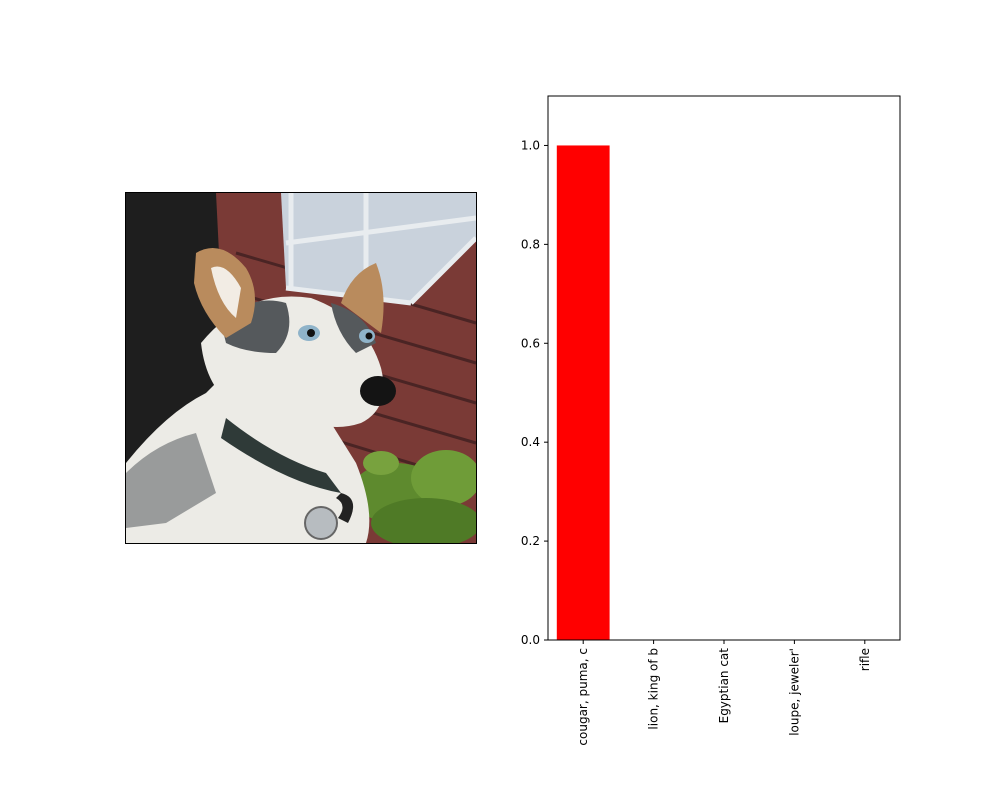  What do you see at coordinates (171, 480) in the screenshot?
I see `dog-shoulder-shadow` at bounding box center [171, 480].